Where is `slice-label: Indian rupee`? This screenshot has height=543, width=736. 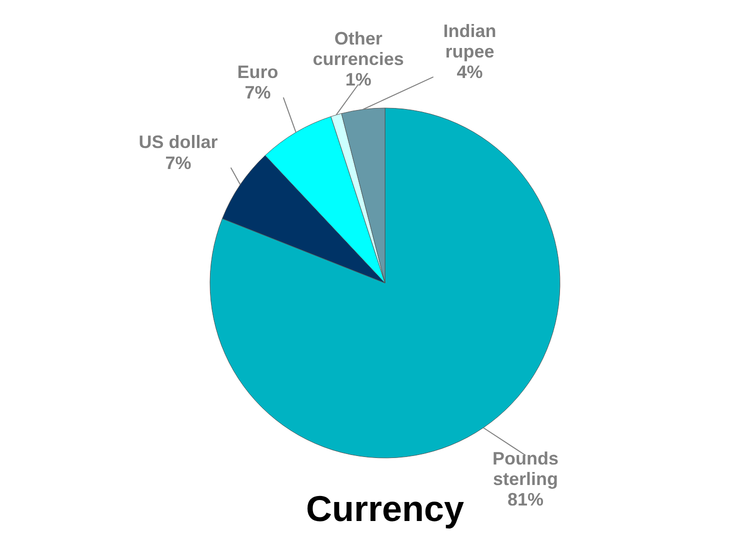
slice-label: Indian rupee is located at coordinates (469, 41).